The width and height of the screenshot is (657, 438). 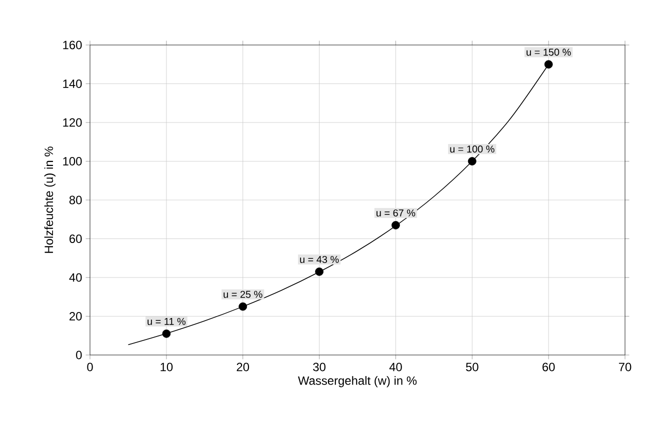 I want to click on data-label: u = 150 %, so click(x=548, y=52).